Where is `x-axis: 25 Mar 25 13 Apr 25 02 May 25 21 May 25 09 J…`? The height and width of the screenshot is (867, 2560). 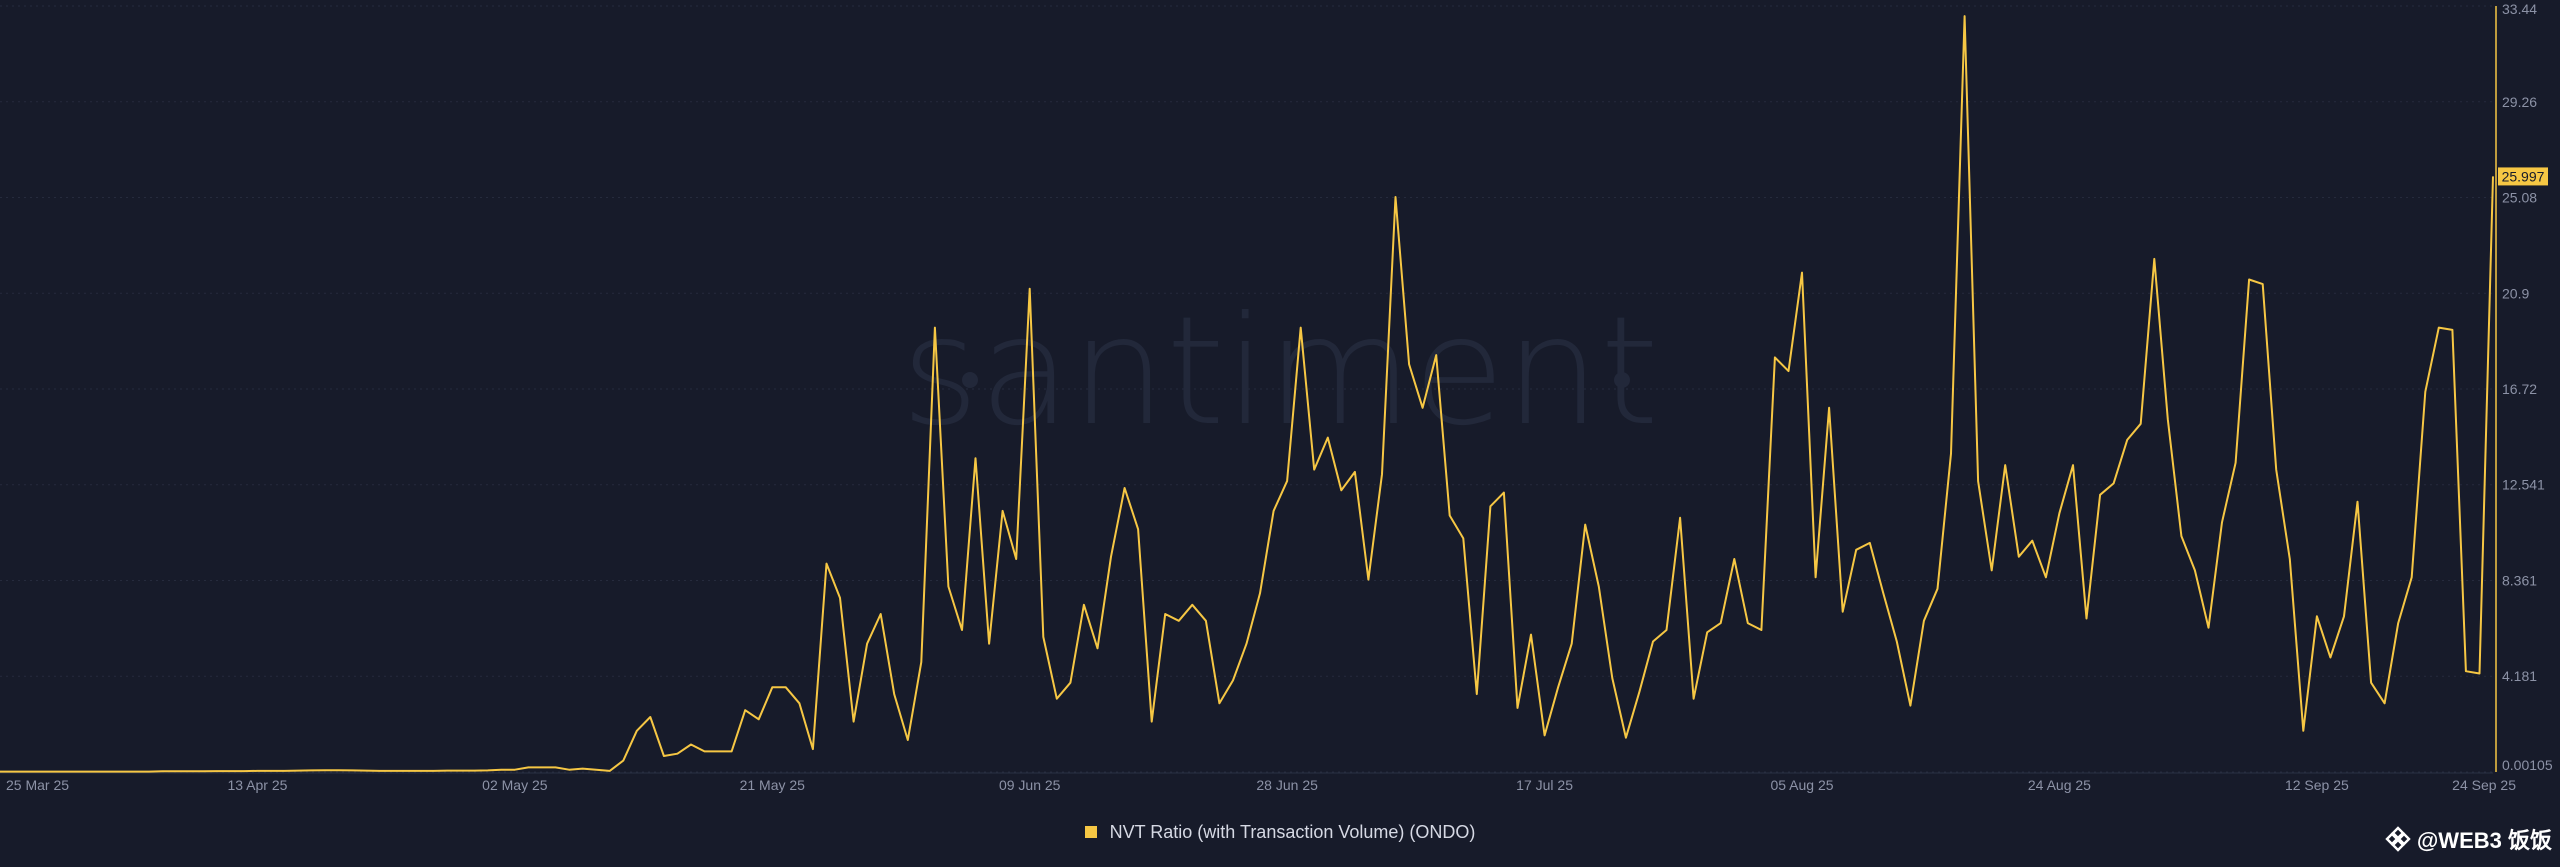
x-axis: 25 Mar 25 13 Apr 25 02 May 25 21 May 25 09 J… is located at coordinates (1258, 782).